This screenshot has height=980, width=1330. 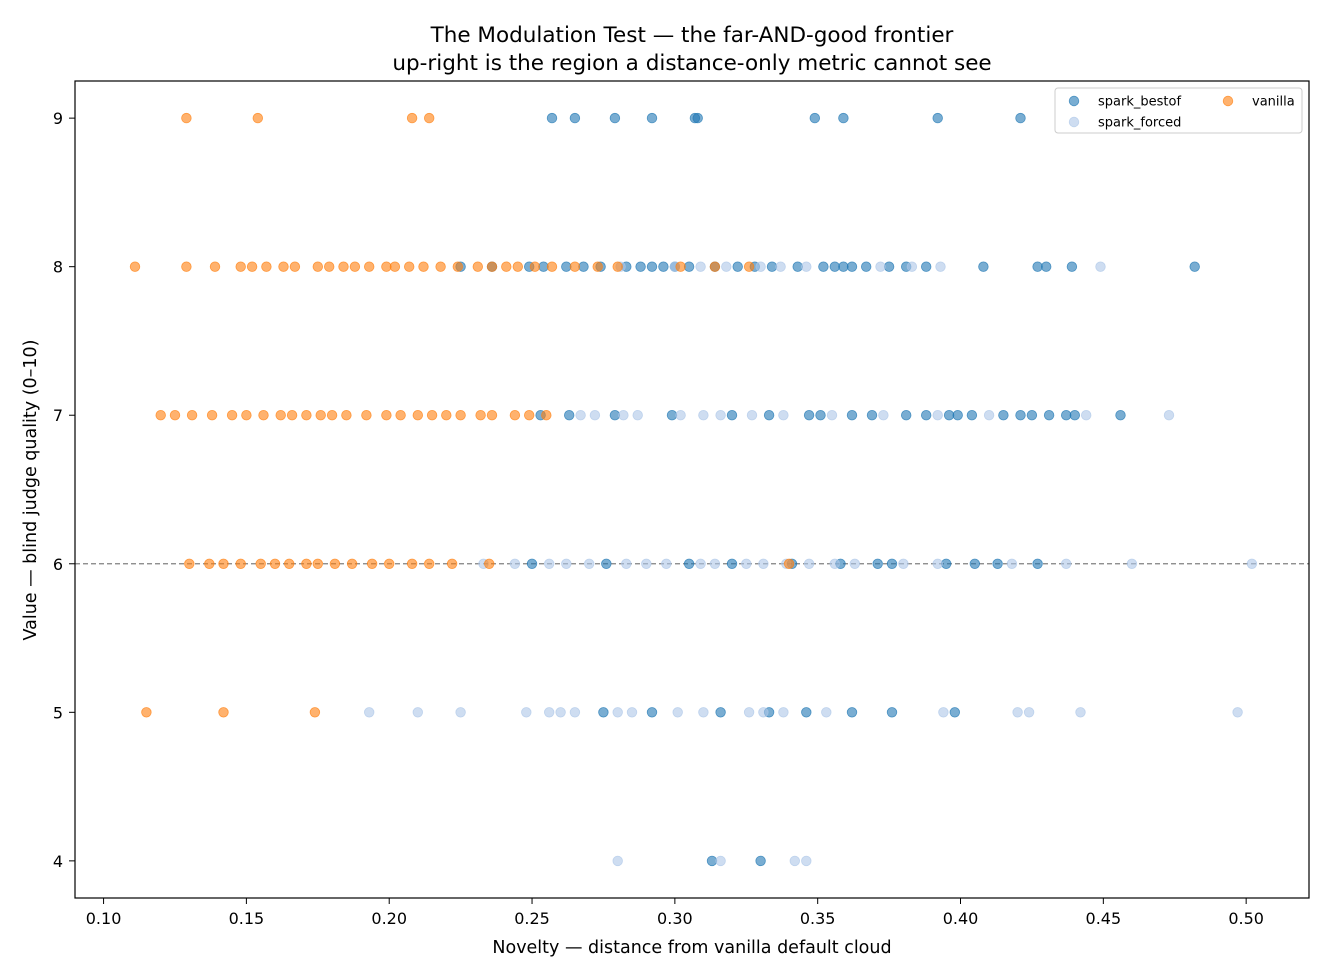 What do you see at coordinates (58, 415) in the screenshot?
I see `y-tick-label: 7` at bounding box center [58, 415].